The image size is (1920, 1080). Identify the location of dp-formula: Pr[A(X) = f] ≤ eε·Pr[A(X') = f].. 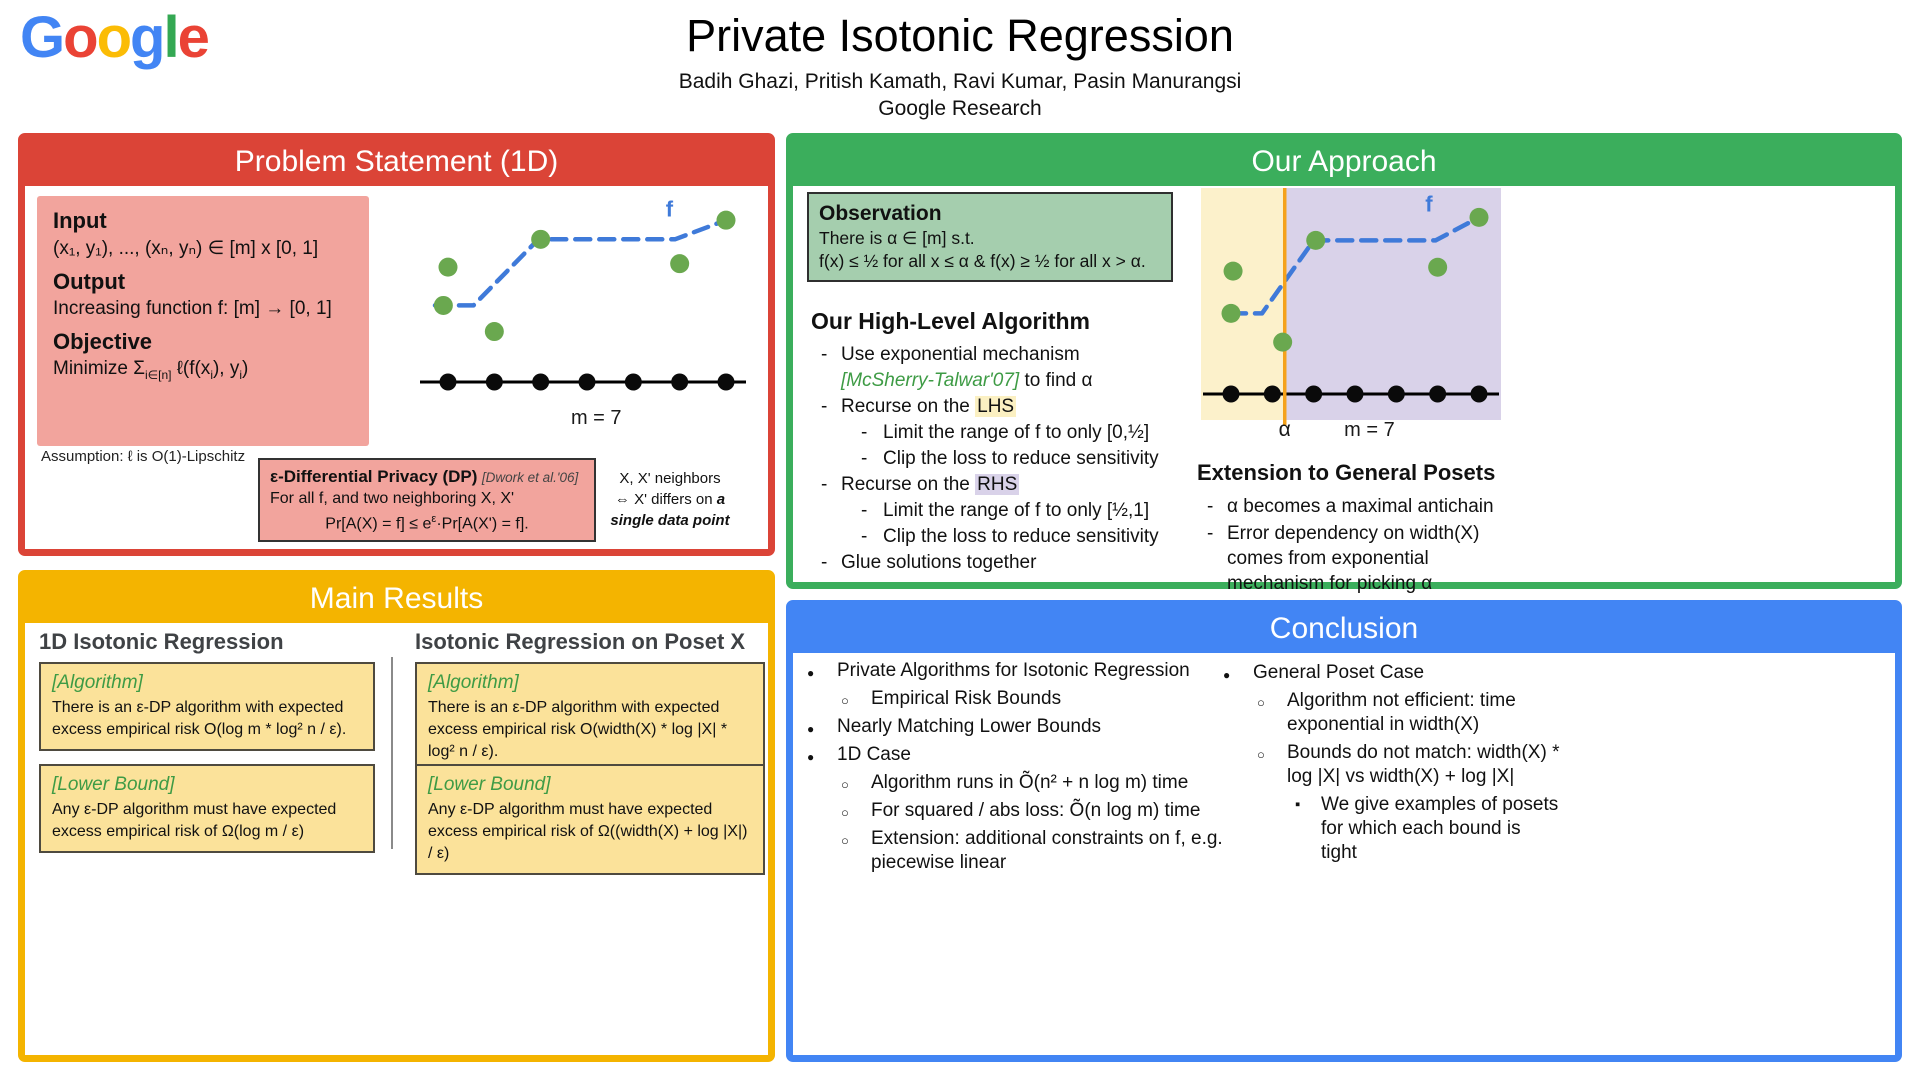
(427, 523).